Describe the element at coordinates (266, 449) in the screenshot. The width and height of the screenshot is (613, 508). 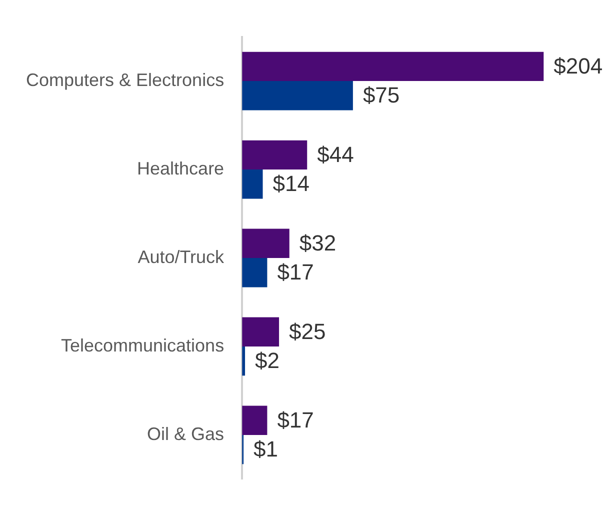
I see `data-label: $1` at that location.